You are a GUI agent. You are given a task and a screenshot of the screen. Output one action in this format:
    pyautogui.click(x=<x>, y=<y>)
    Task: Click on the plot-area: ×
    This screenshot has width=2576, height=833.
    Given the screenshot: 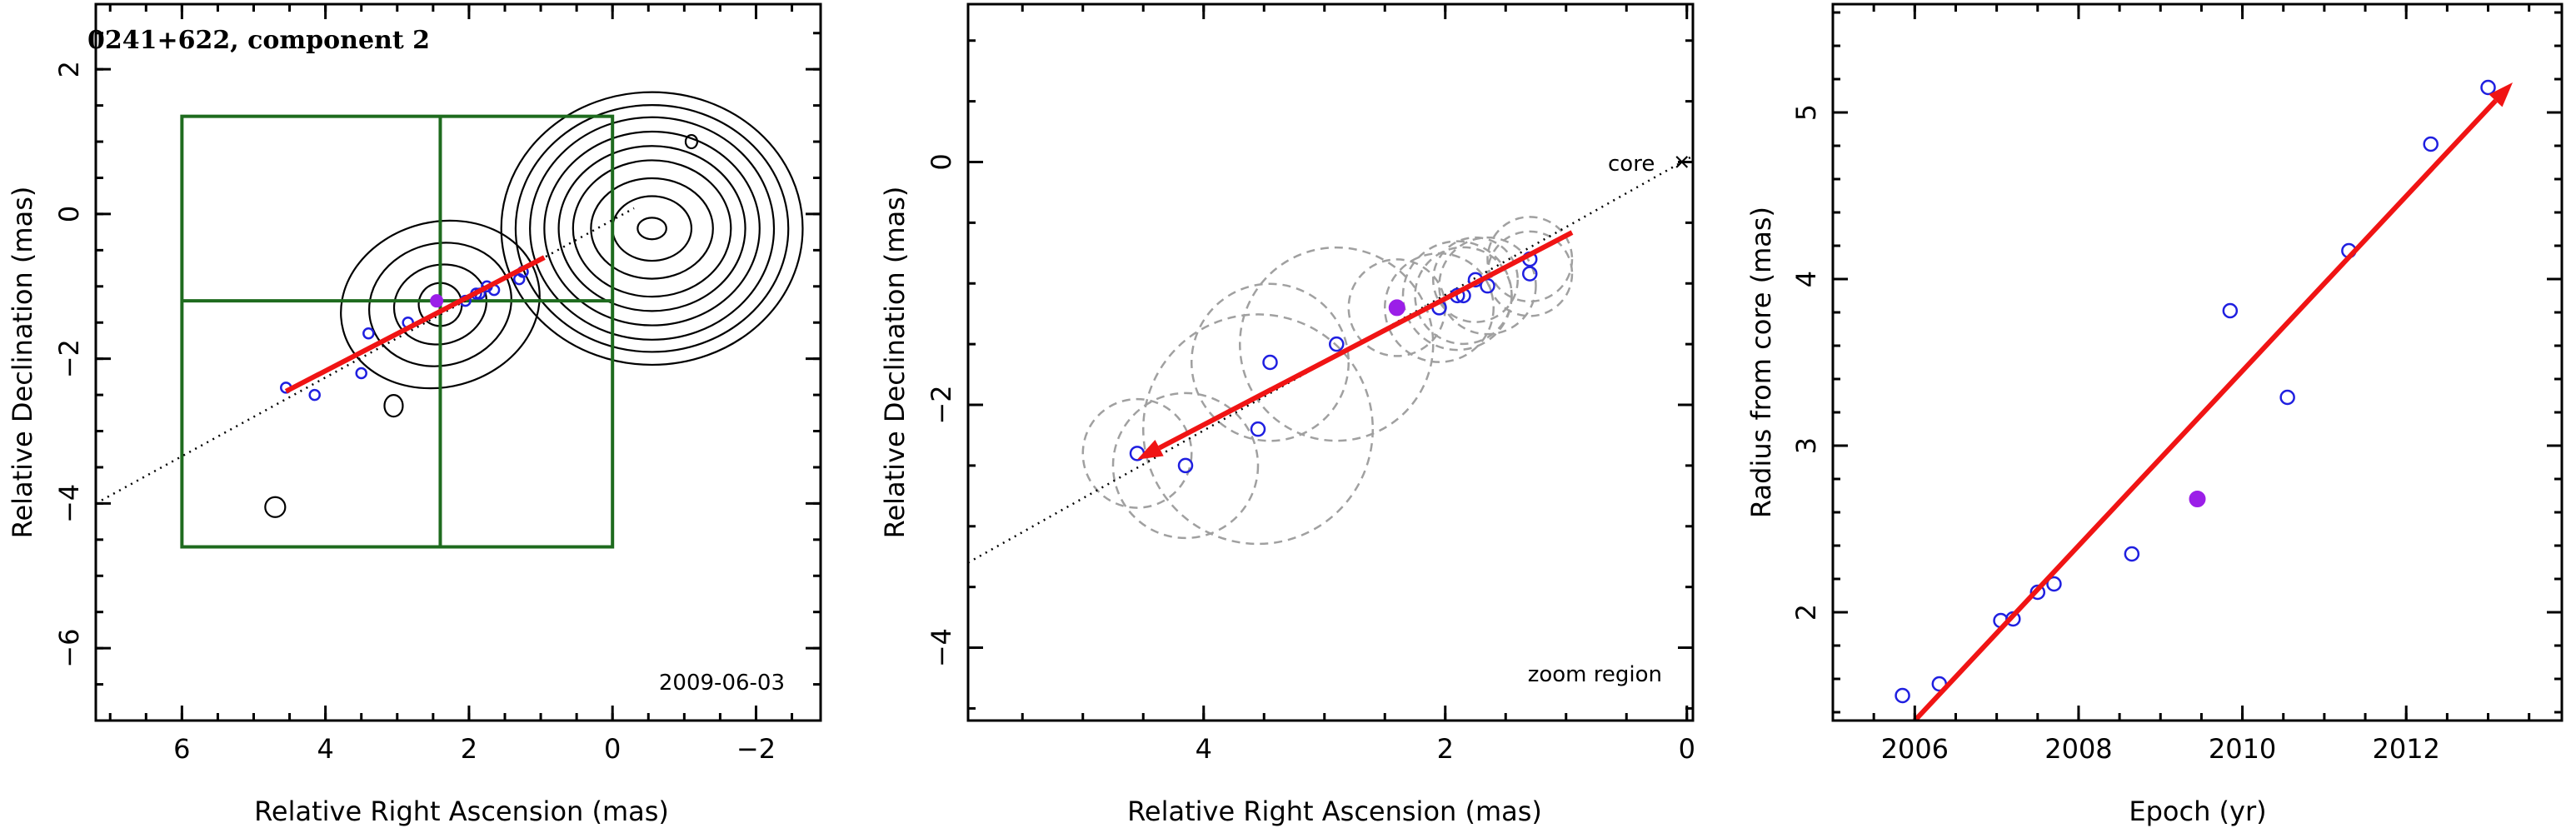 What is the action you would take?
    pyautogui.click(x=1330, y=356)
    